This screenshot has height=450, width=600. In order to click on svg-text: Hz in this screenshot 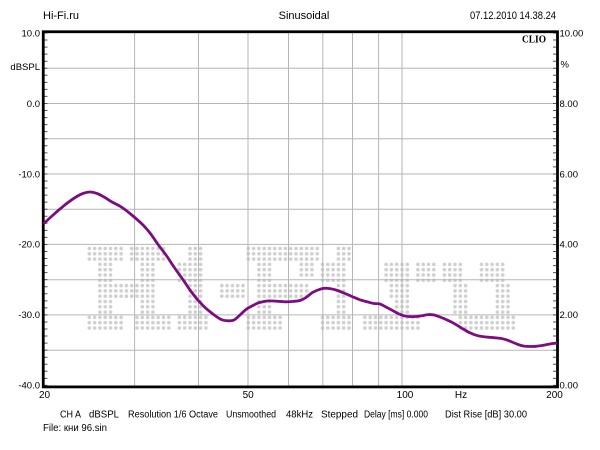, I will do `click(461, 395)`.